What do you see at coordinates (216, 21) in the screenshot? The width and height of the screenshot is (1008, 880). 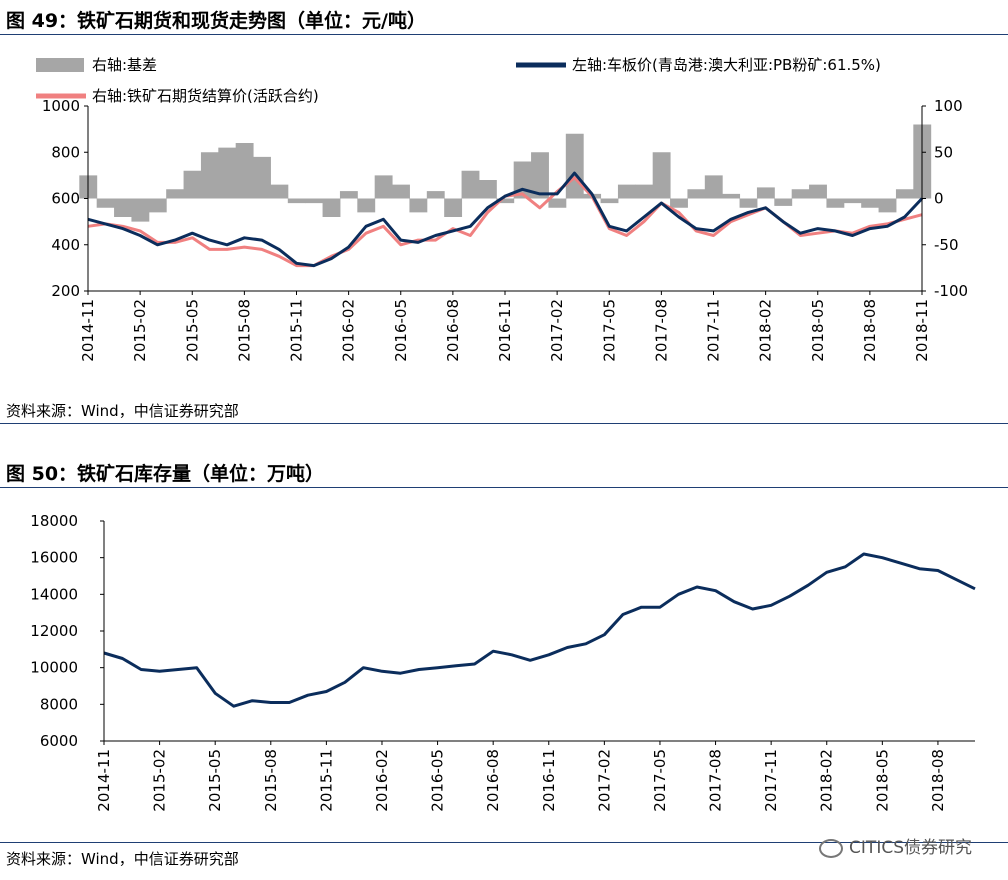 I see `figure-title-49: 图 49：铁矿石期货和现货走势图（单位：元/吨）` at bounding box center [216, 21].